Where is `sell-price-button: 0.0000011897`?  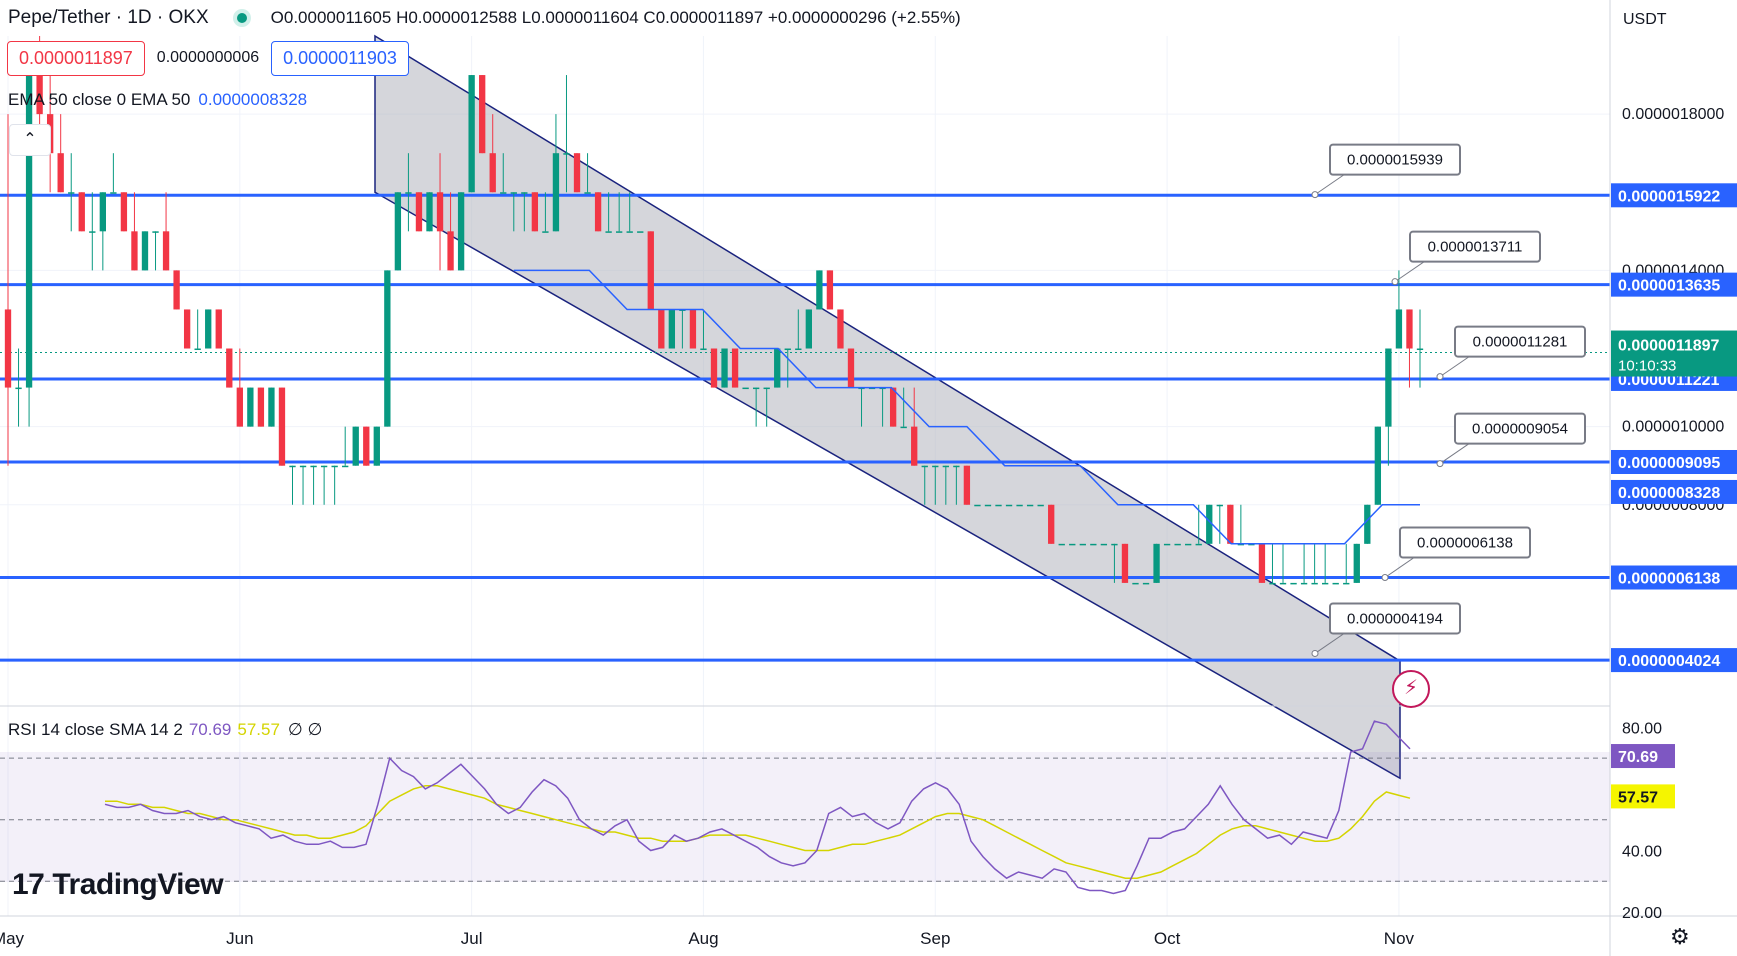 sell-price-button: 0.0000011897 is located at coordinates (76, 58).